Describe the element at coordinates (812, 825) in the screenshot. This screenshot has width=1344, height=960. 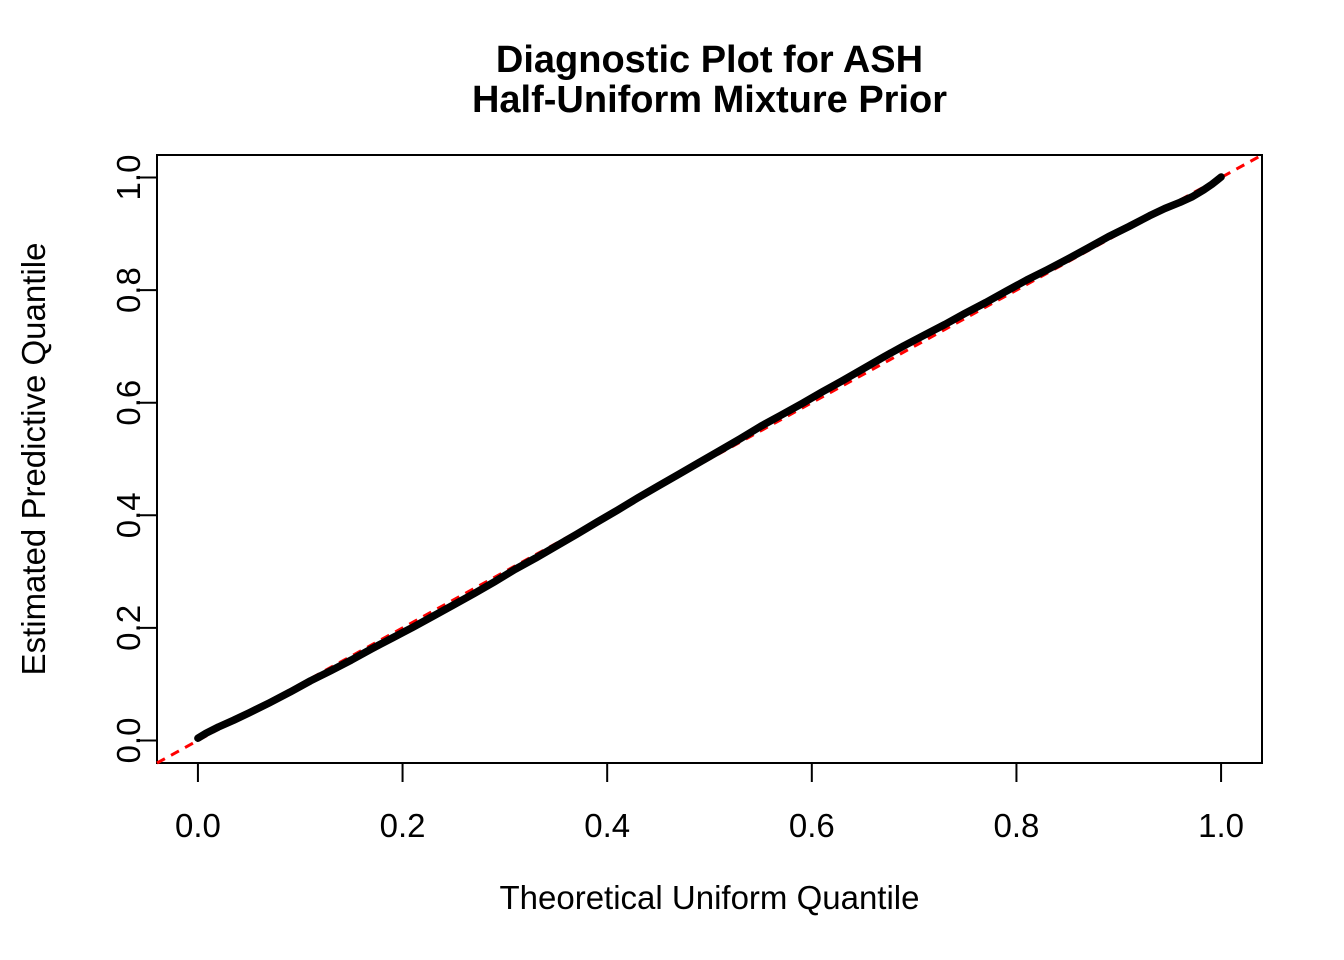
I see `x-tick-label: 0.6` at that location.